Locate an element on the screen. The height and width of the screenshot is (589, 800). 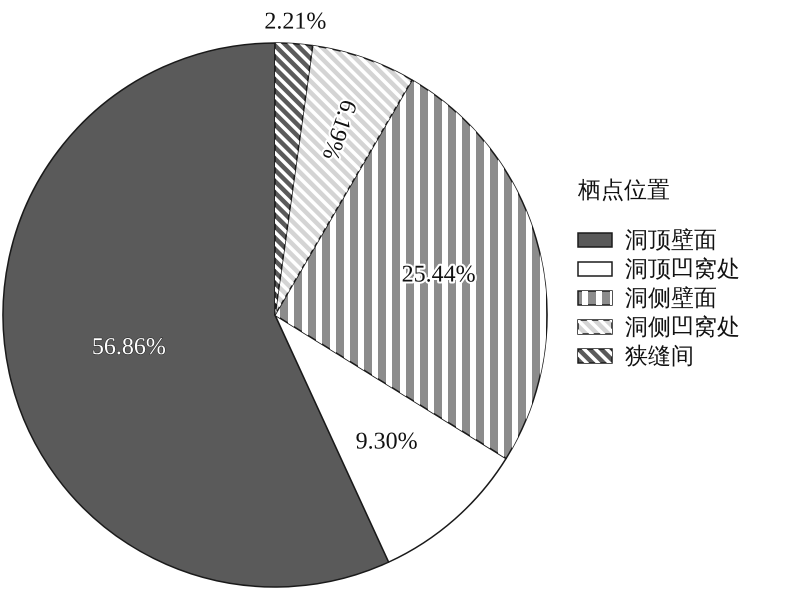
legend-label: 狭缝间 is located at coordinates (659, 356).